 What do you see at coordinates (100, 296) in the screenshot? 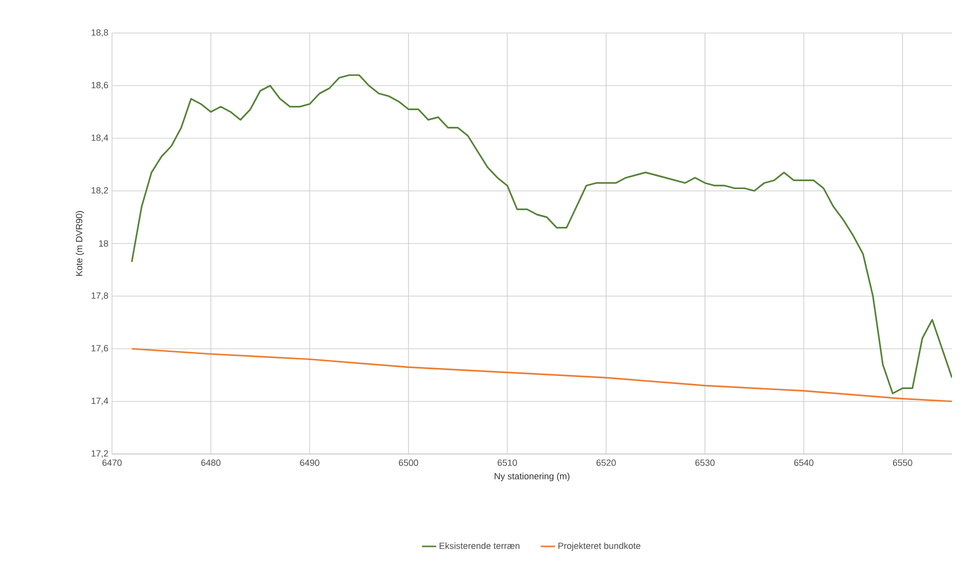
I see `y-tick-label: 17,8` at bounding box center [100, 296].